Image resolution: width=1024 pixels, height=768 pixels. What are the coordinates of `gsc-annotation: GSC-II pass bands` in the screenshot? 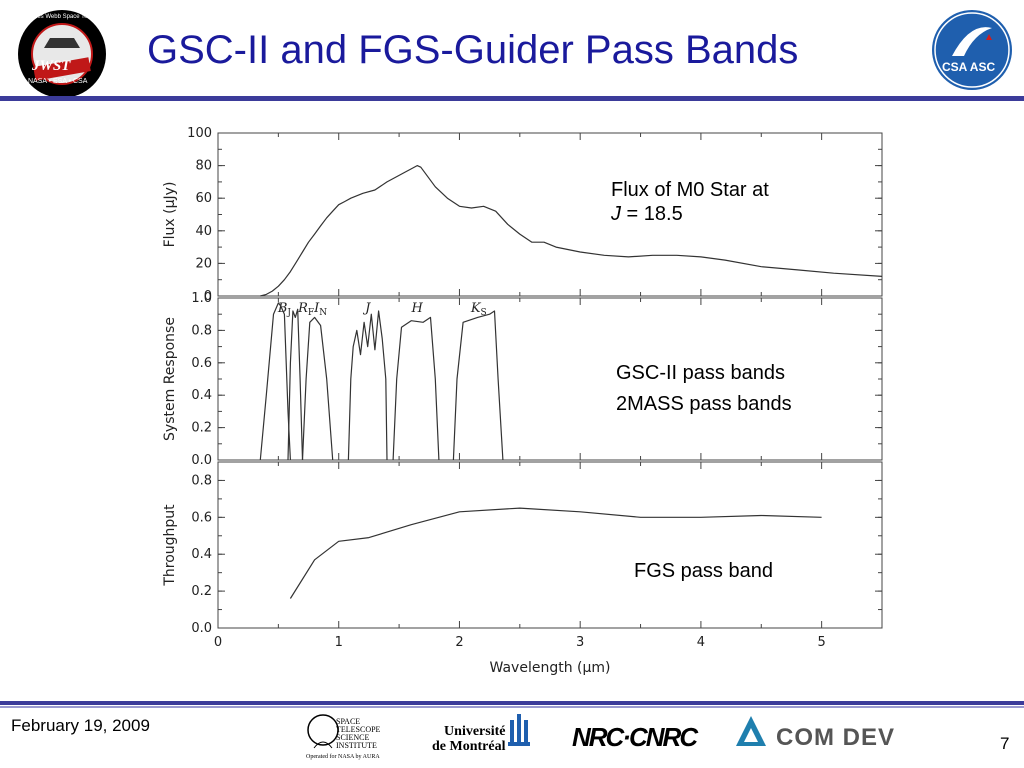 It's located at (700, 373).